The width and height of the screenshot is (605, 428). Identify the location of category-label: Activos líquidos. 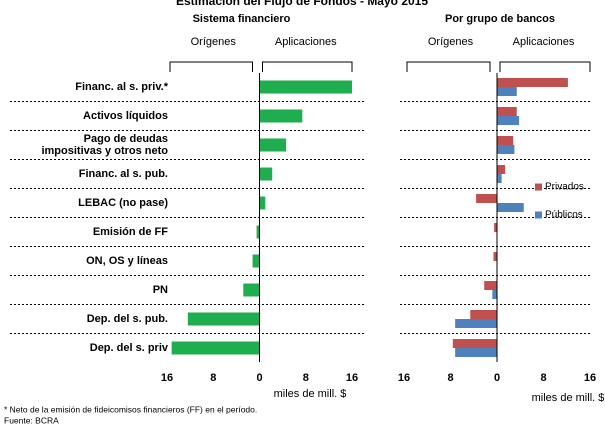
(125, 116).